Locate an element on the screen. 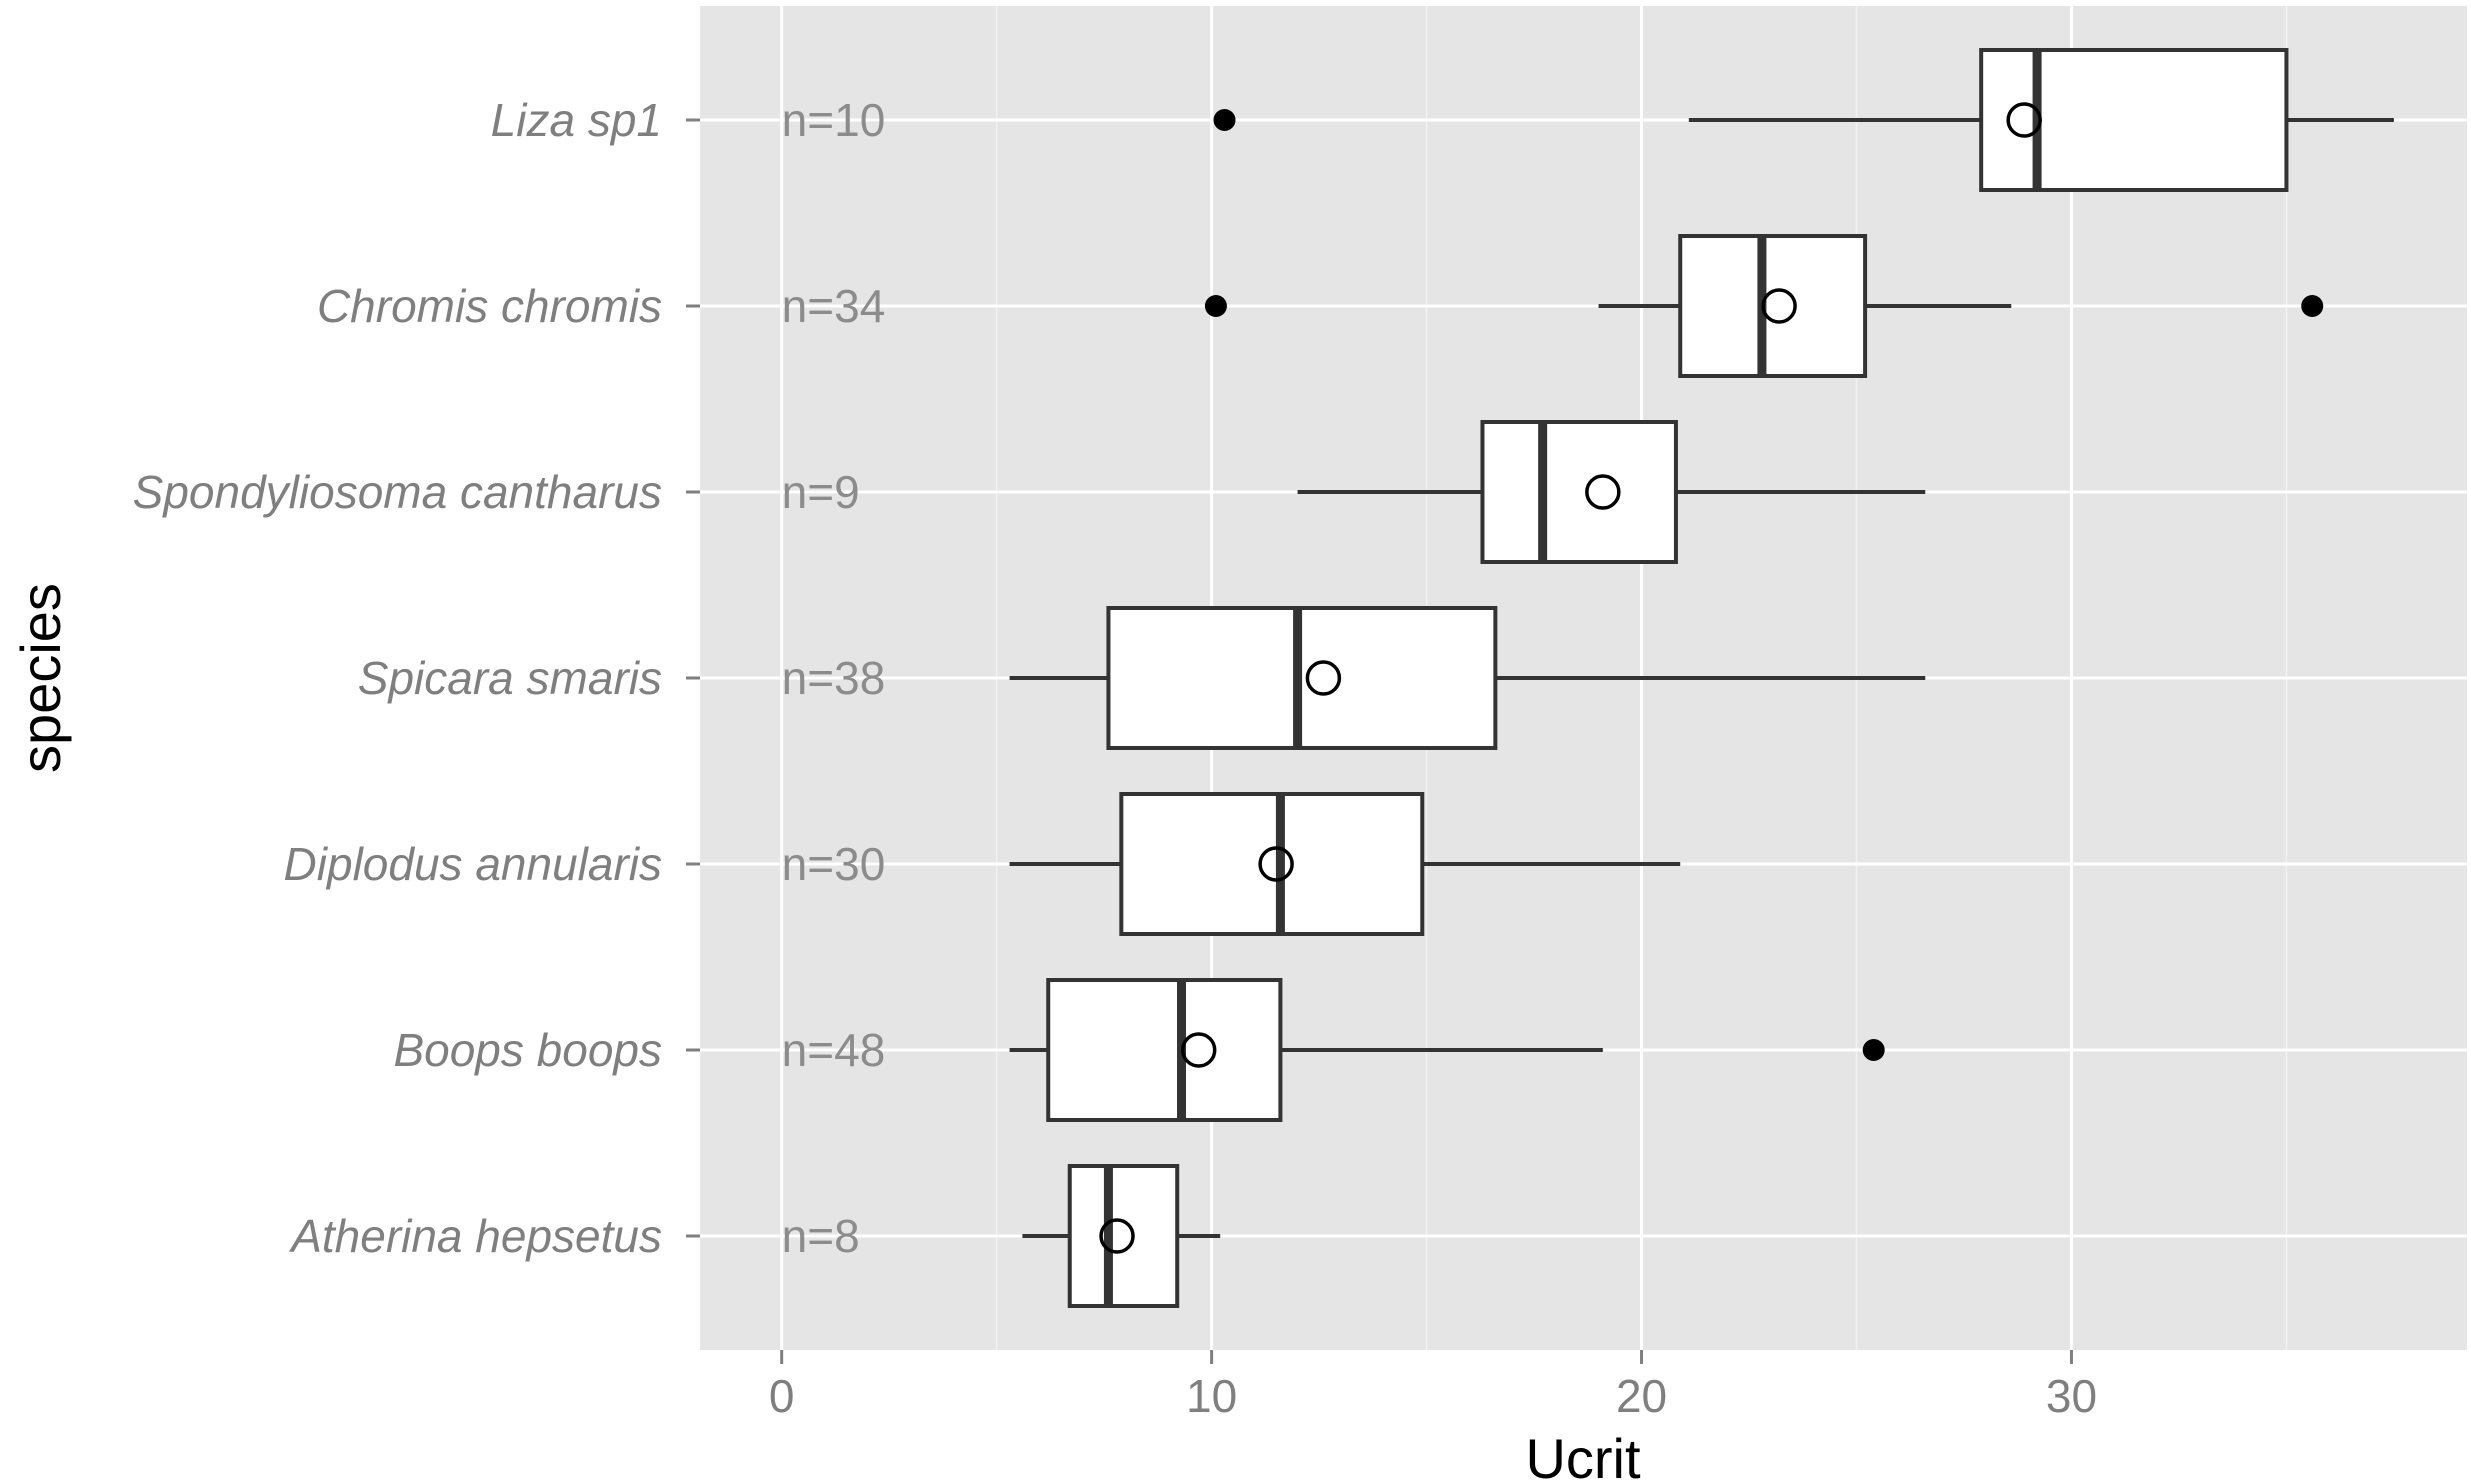 This screenshot has width=2471, height=1482. x-tick-label: 0 is located at coordinates (782, 1396).